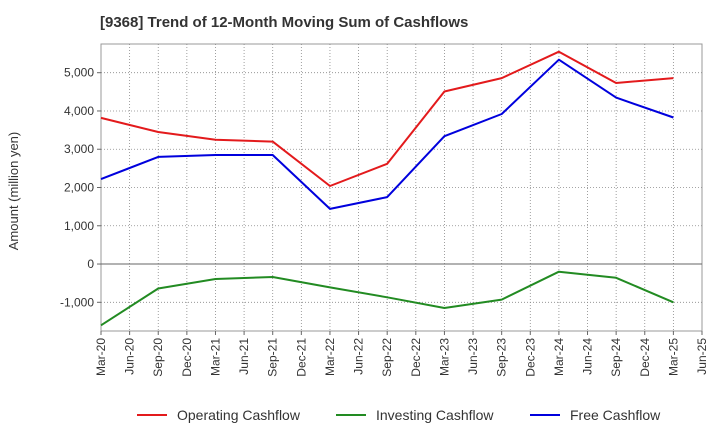 This screenshot has height=440, width=720. Describe the element at coordinates (387, 298) in the screenshot. I see `series-line-investing-cashflow` at that location.